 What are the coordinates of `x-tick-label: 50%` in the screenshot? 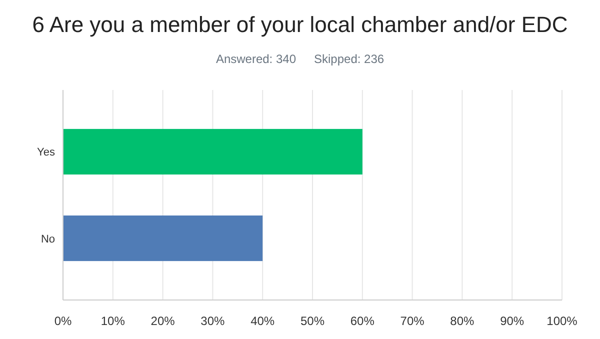 It's located at (312, 321).